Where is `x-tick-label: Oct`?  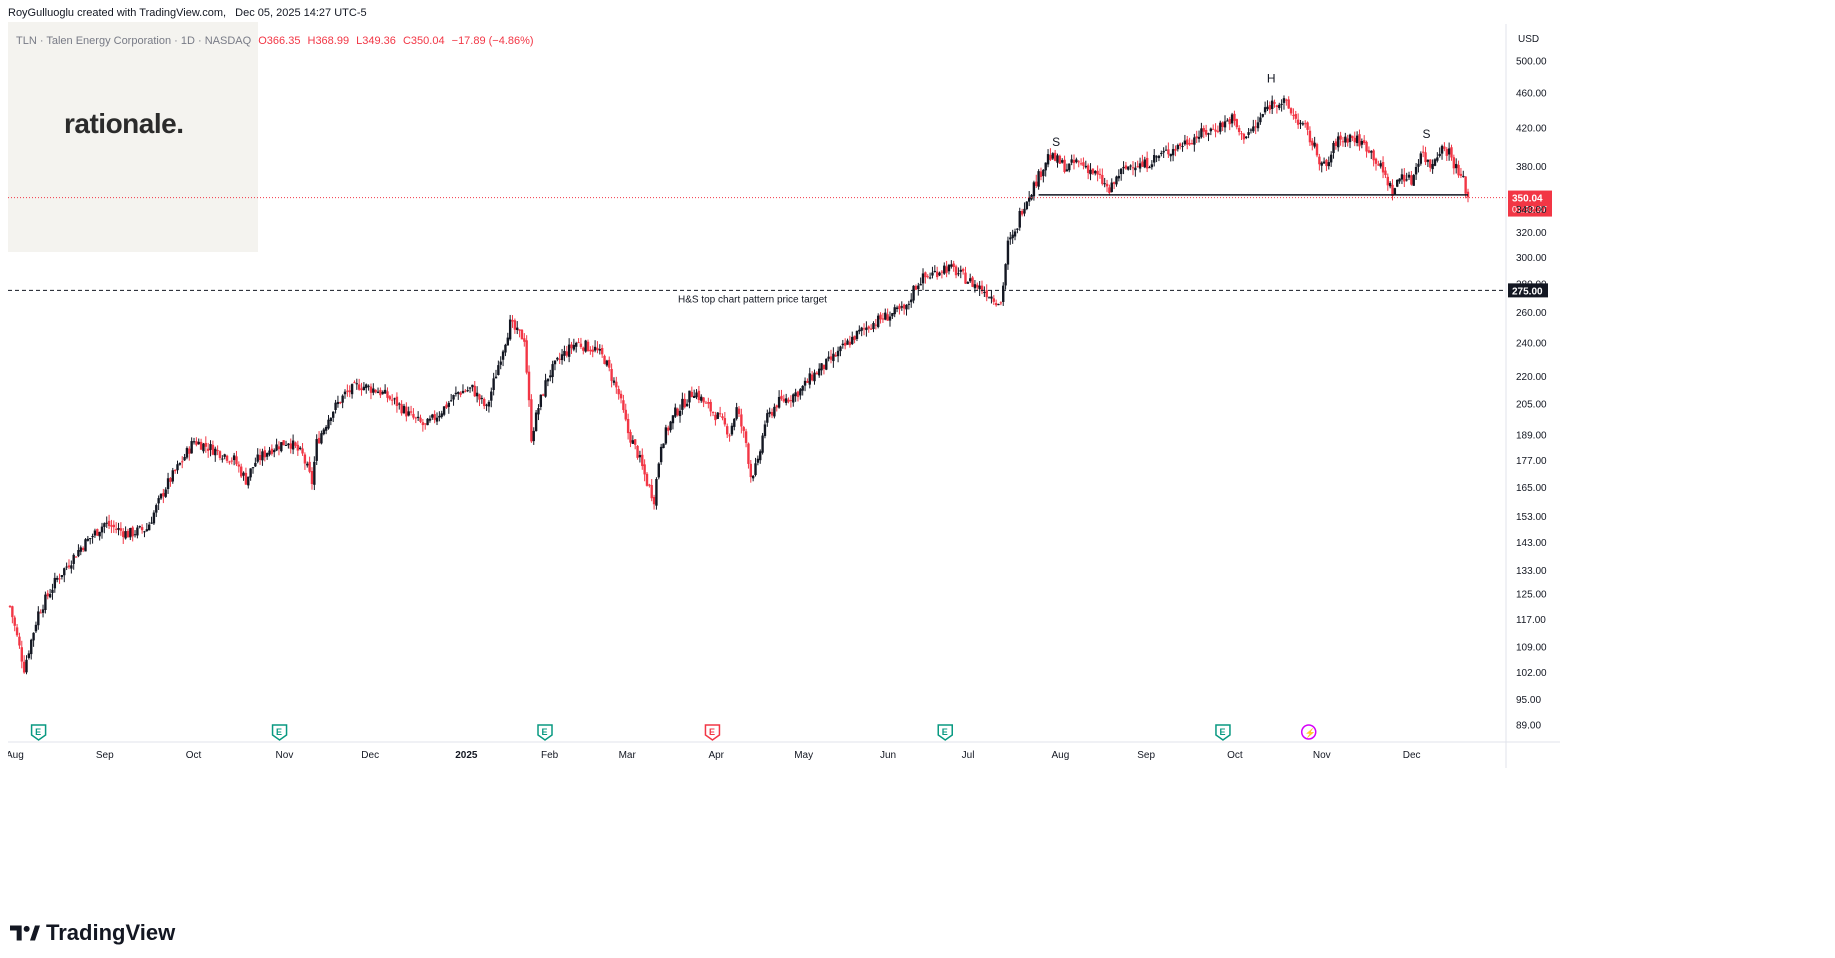 x-tick-label: Oct is located at coordinates (194, 755).